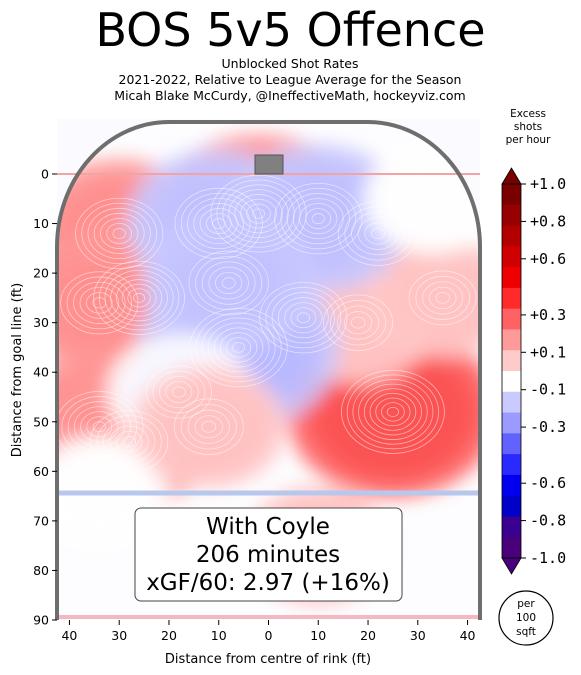 The image size is (581, 675). What do you see at coordinates (548, 427) in the screenshot?
I see `colorbar-tick-label-6: -0.3` at bounding box center [548, 427].